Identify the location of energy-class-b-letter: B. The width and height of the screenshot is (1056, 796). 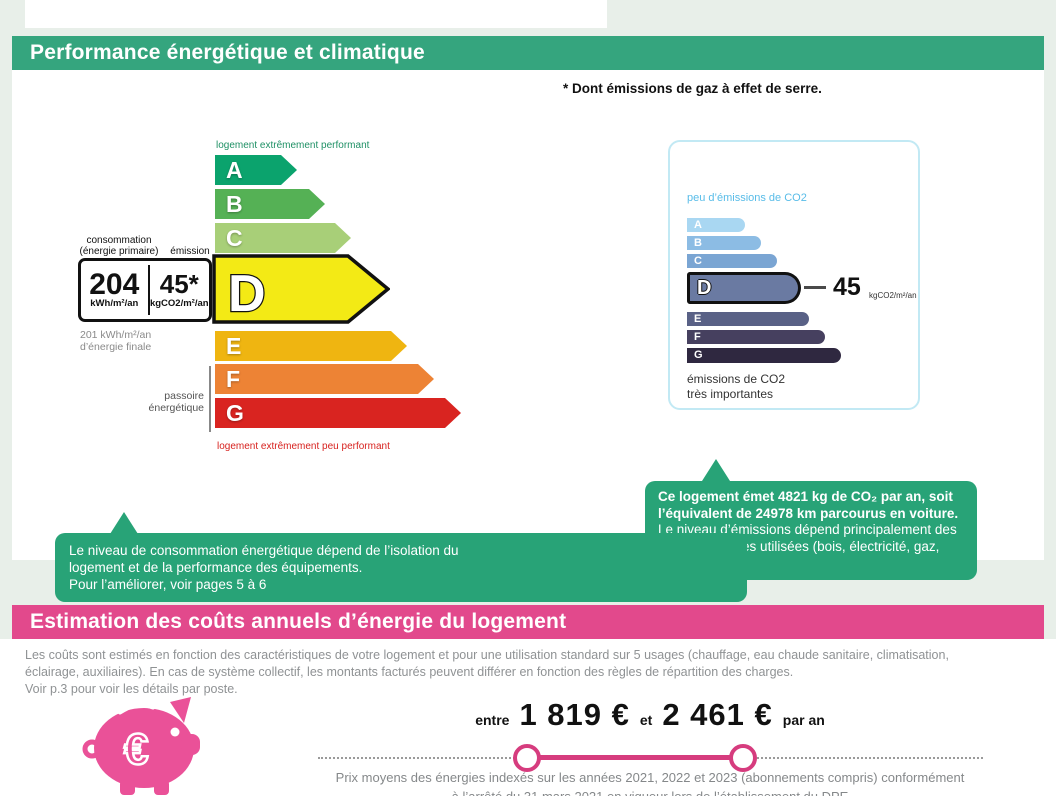
(234, 203).